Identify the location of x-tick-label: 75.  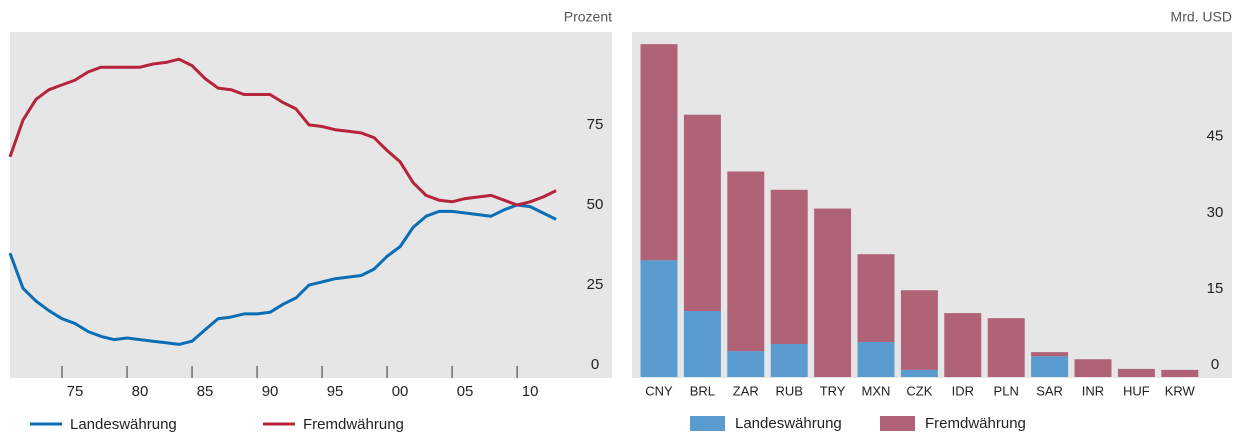
(75, 391).